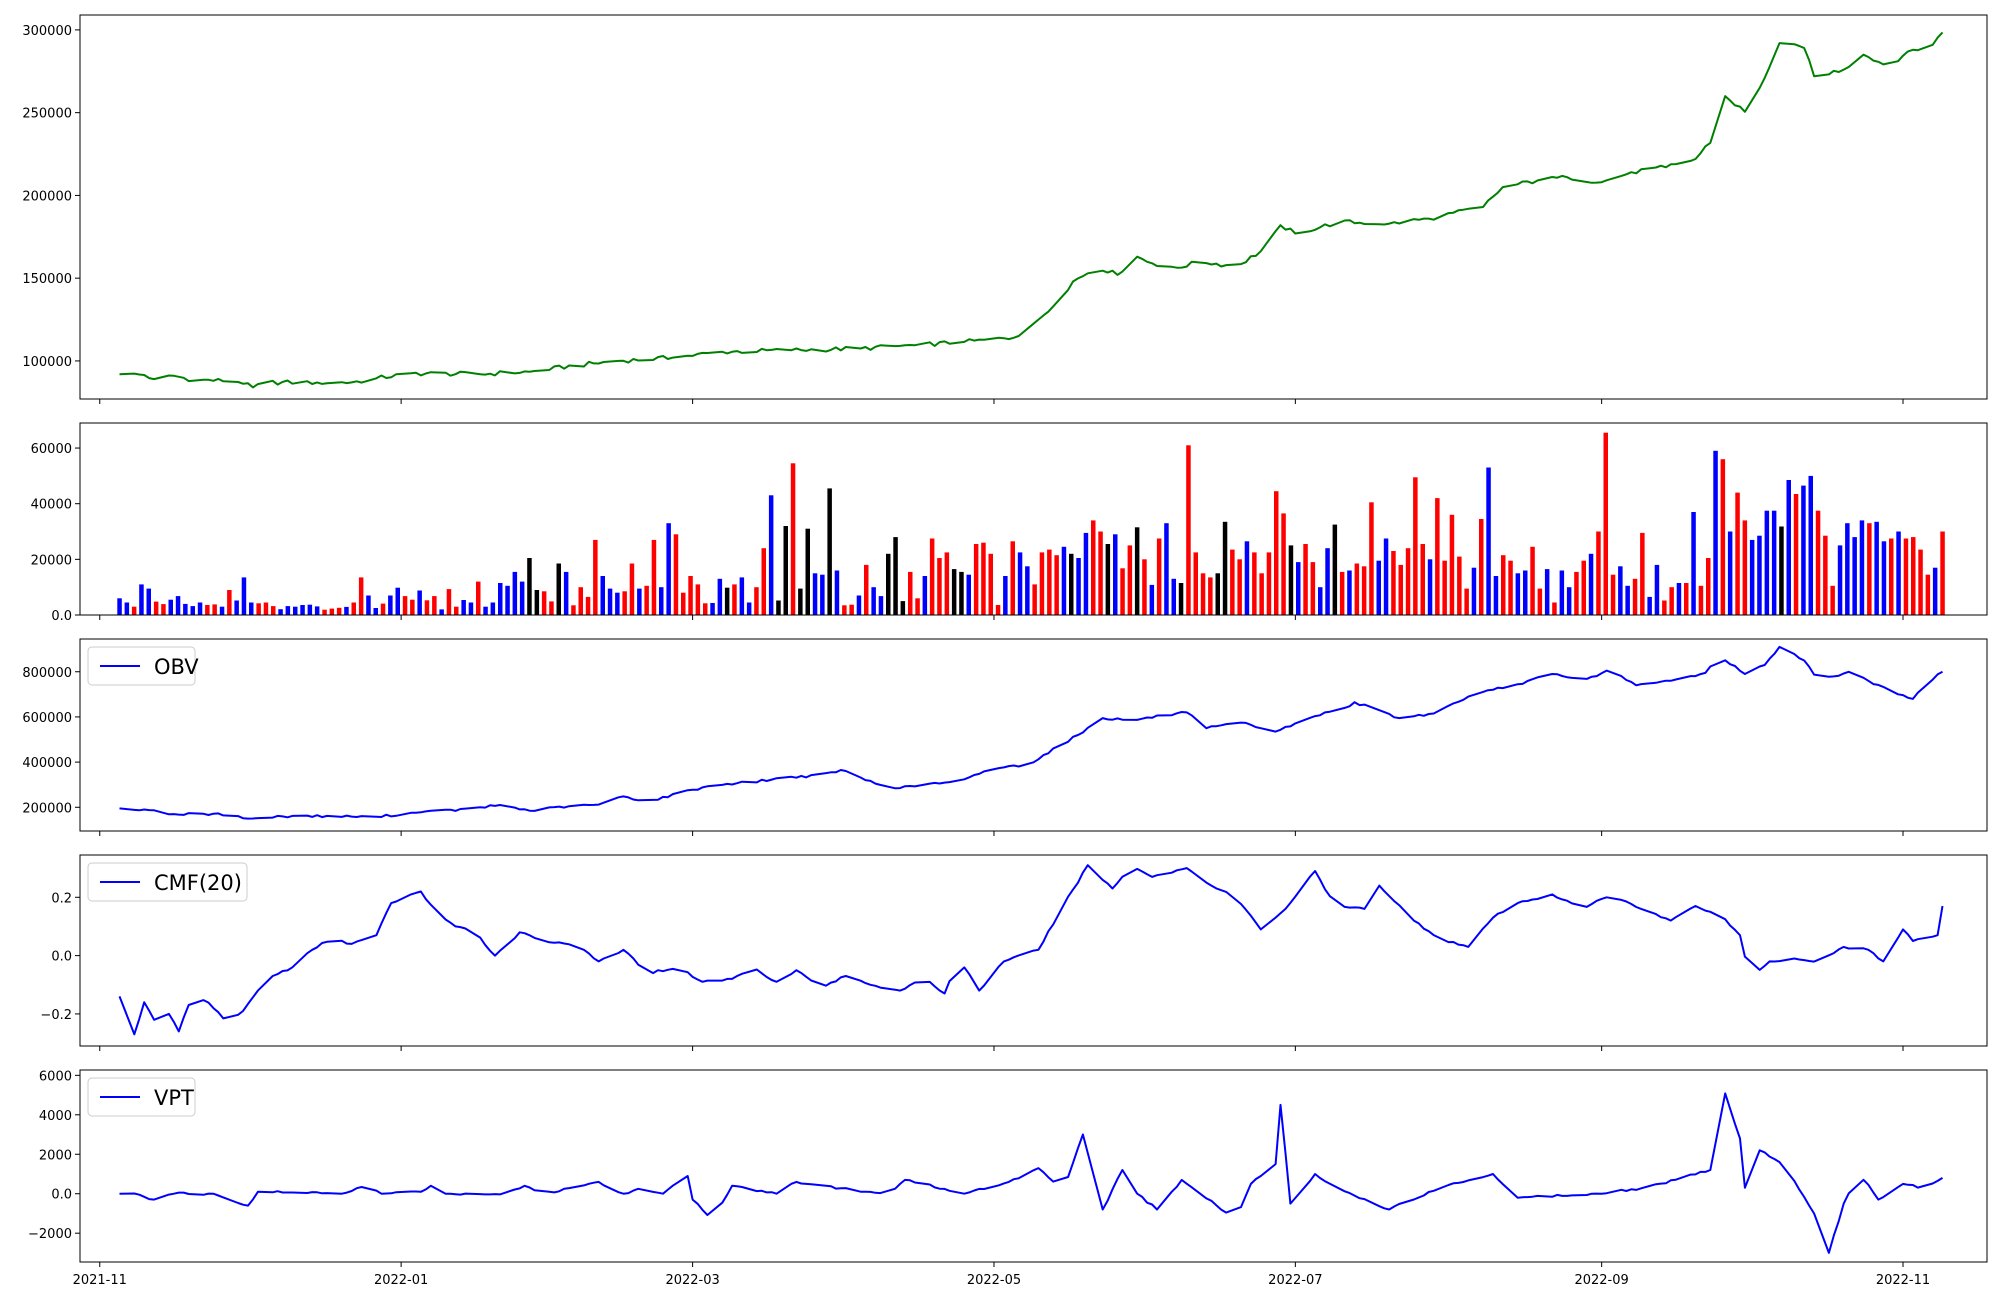 This screenshot has width=2000, height=1300. What do you see at coordinates (47, 196) in the screenshot?
I see `y-tick-label: 200000` at bounding box center [47, 196].